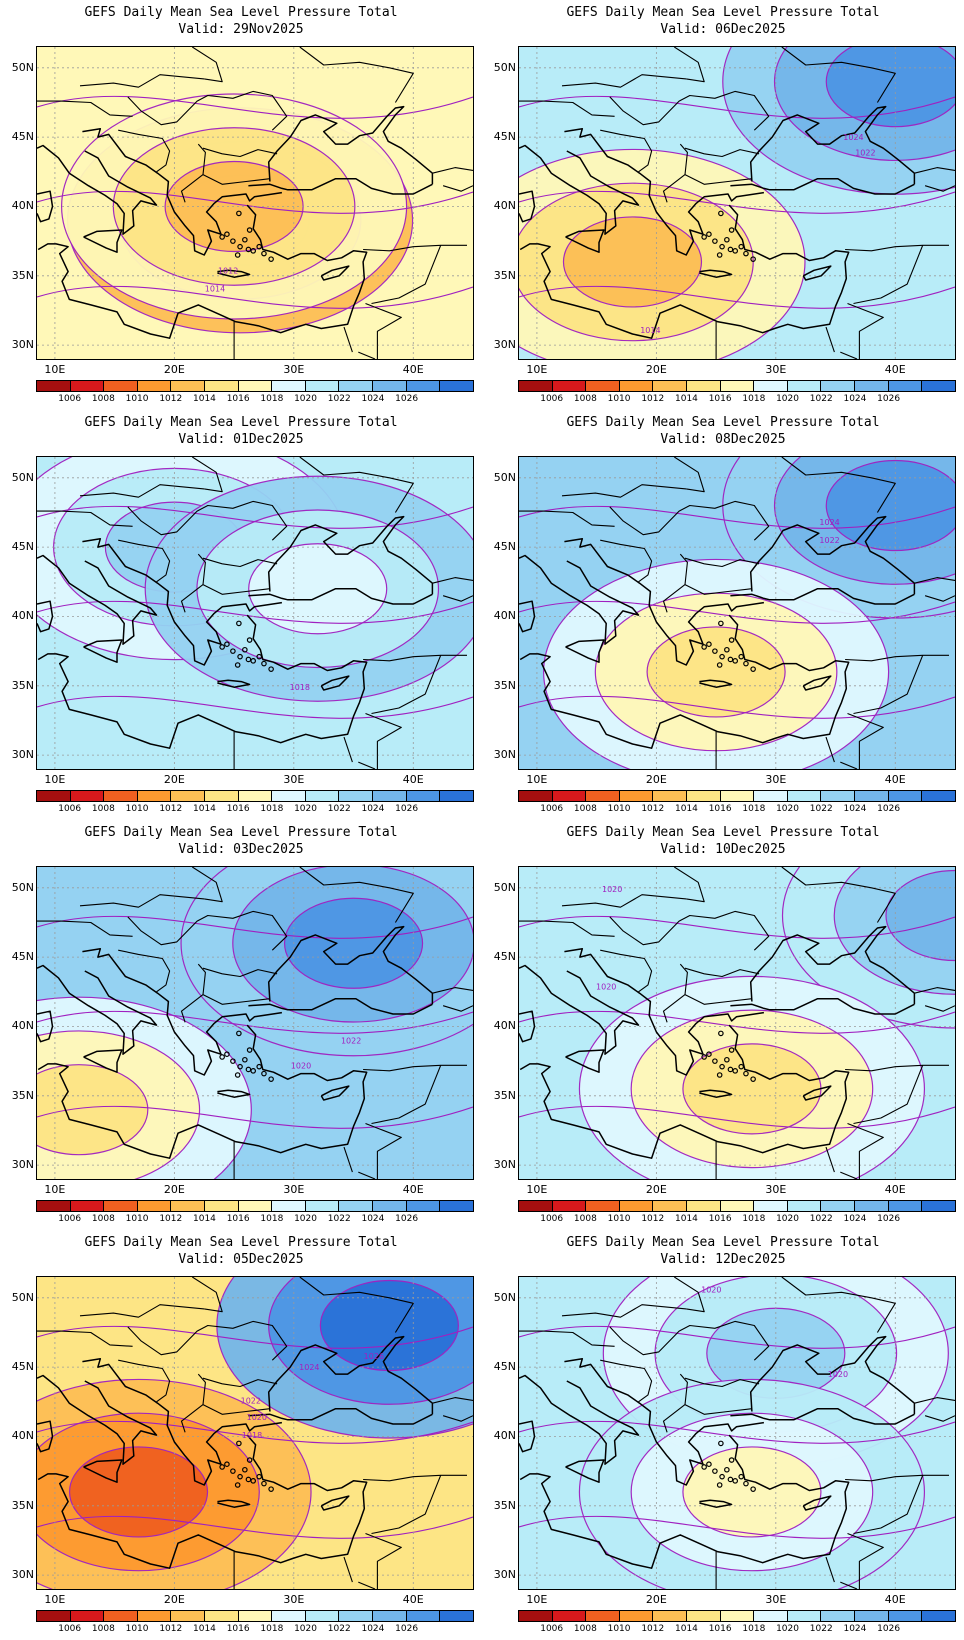  I want to click on latitude-label: 45N, so click(22, 1367).